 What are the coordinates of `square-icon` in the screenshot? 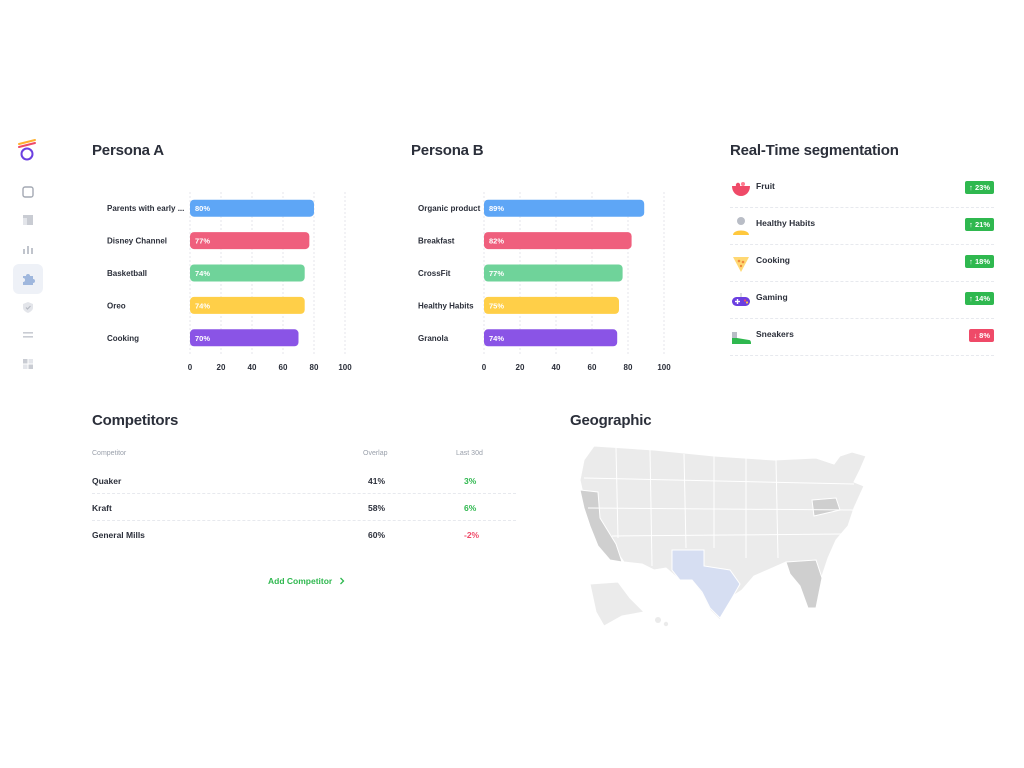 It's located at (28, 192).